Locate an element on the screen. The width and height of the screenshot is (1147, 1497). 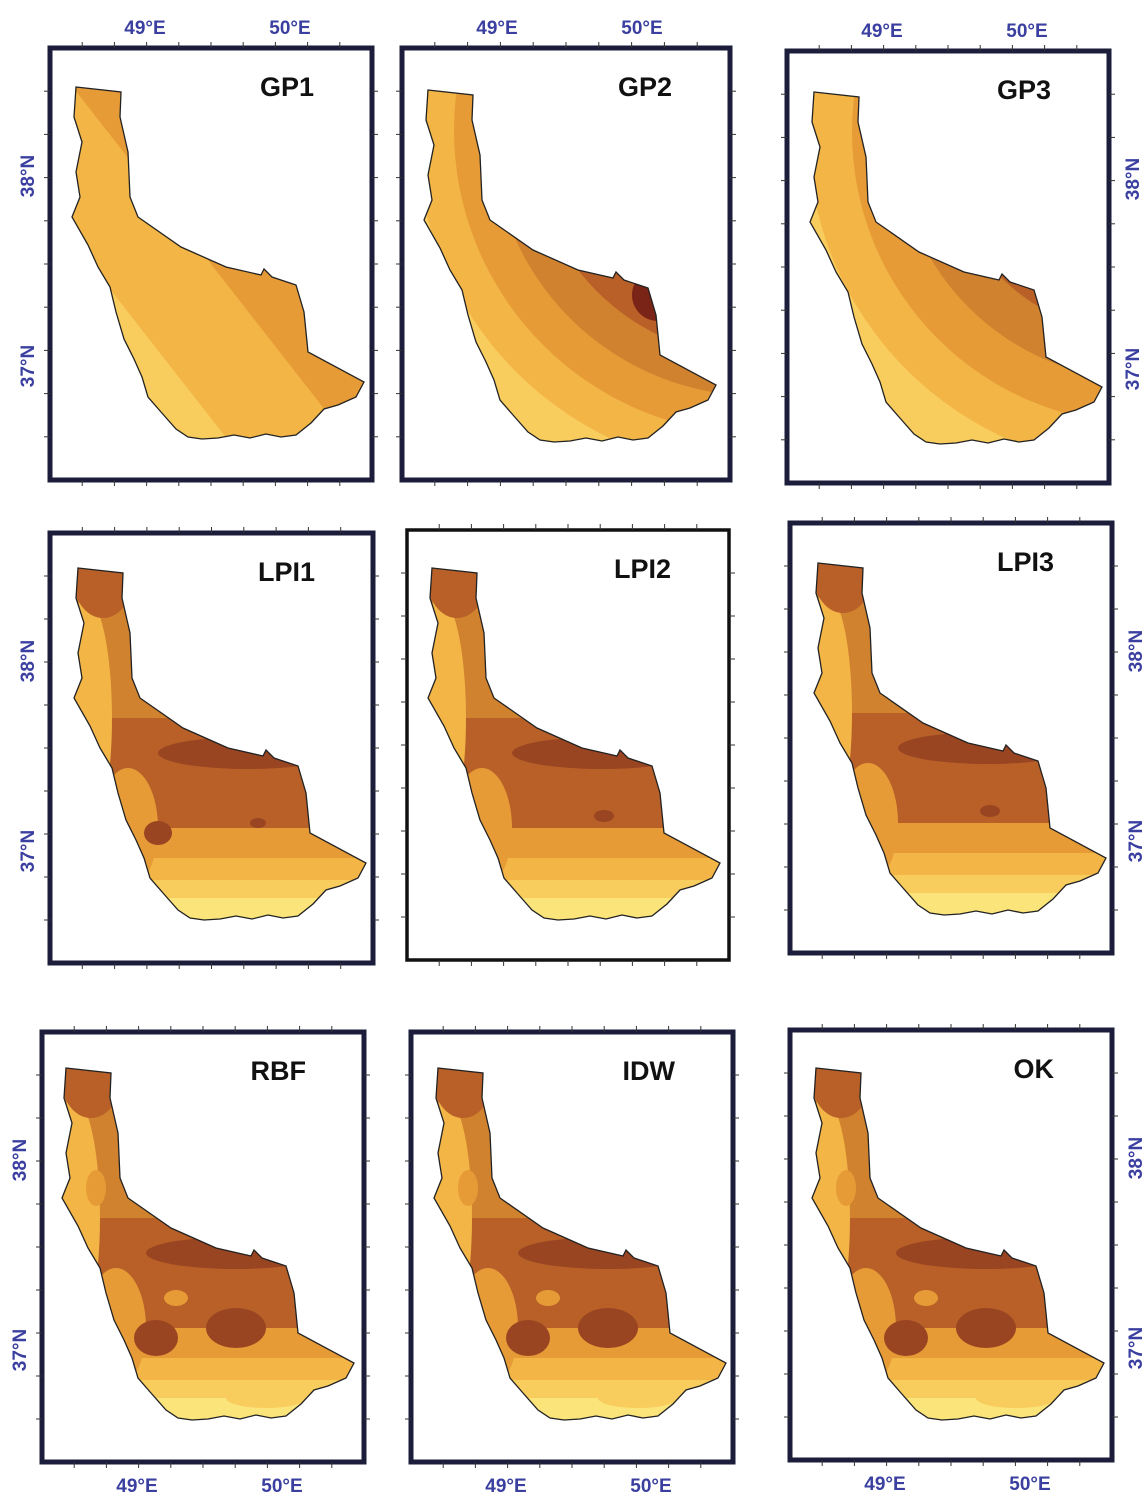
map-panel-rbf: RBF 49°E 50°E 38°N 37°N is located at coordinates (190, 1261).